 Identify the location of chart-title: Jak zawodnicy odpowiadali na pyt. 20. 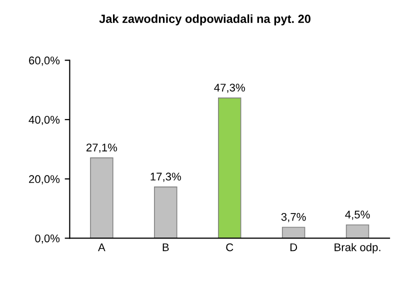
(204, 20).